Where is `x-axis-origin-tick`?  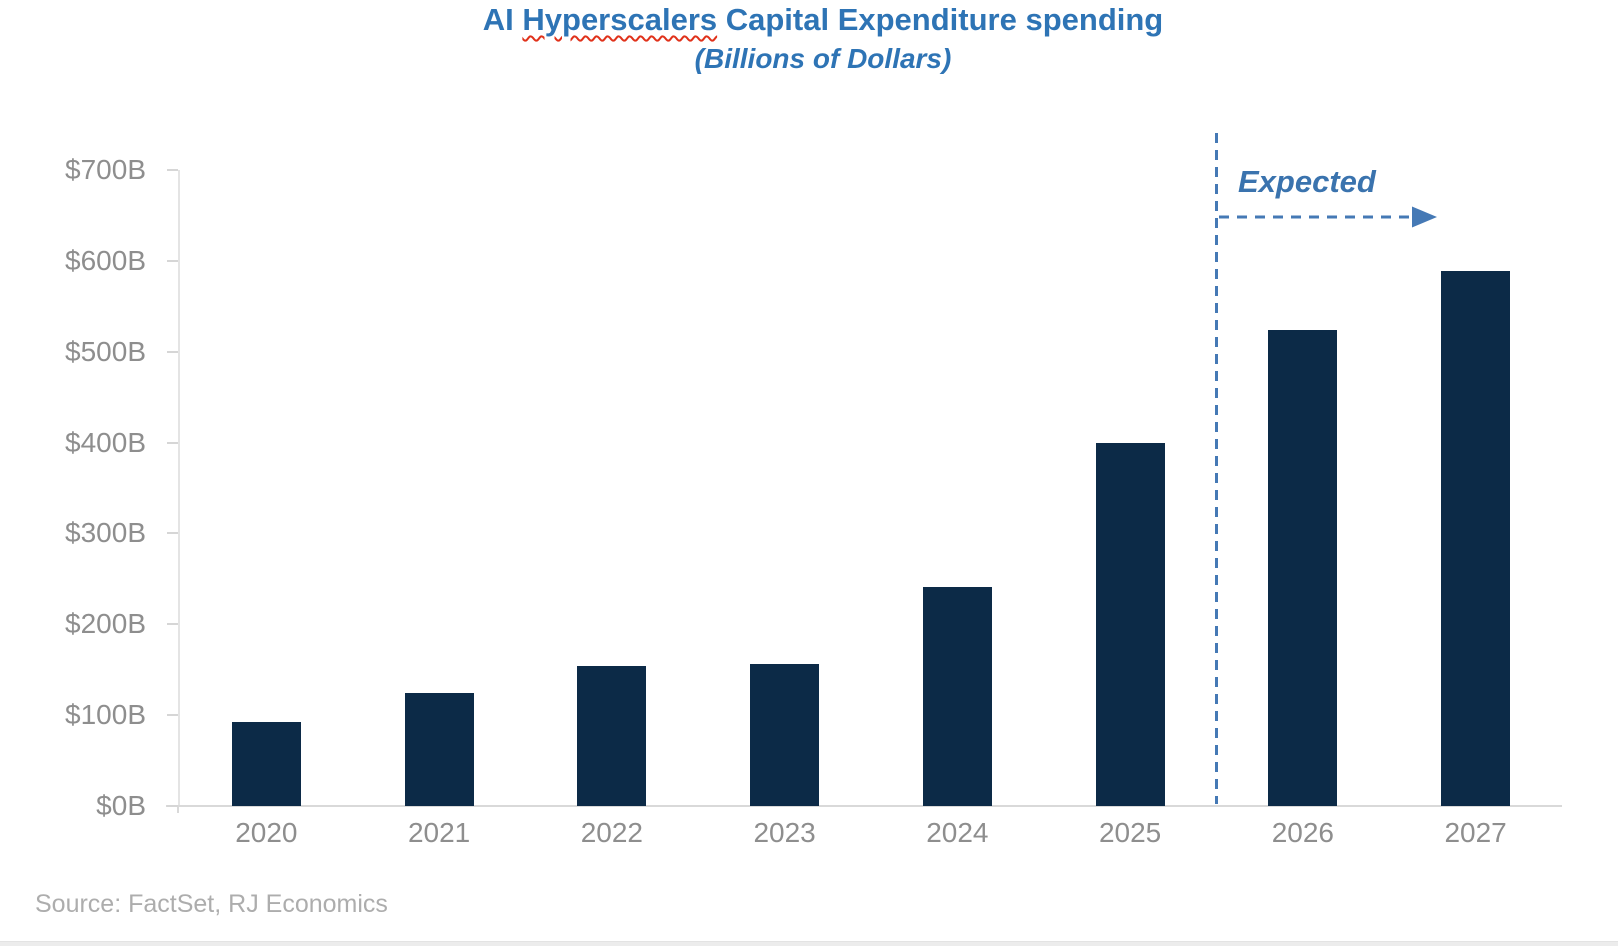
x-axis-origin-tick is located at coordinates (178, 809).